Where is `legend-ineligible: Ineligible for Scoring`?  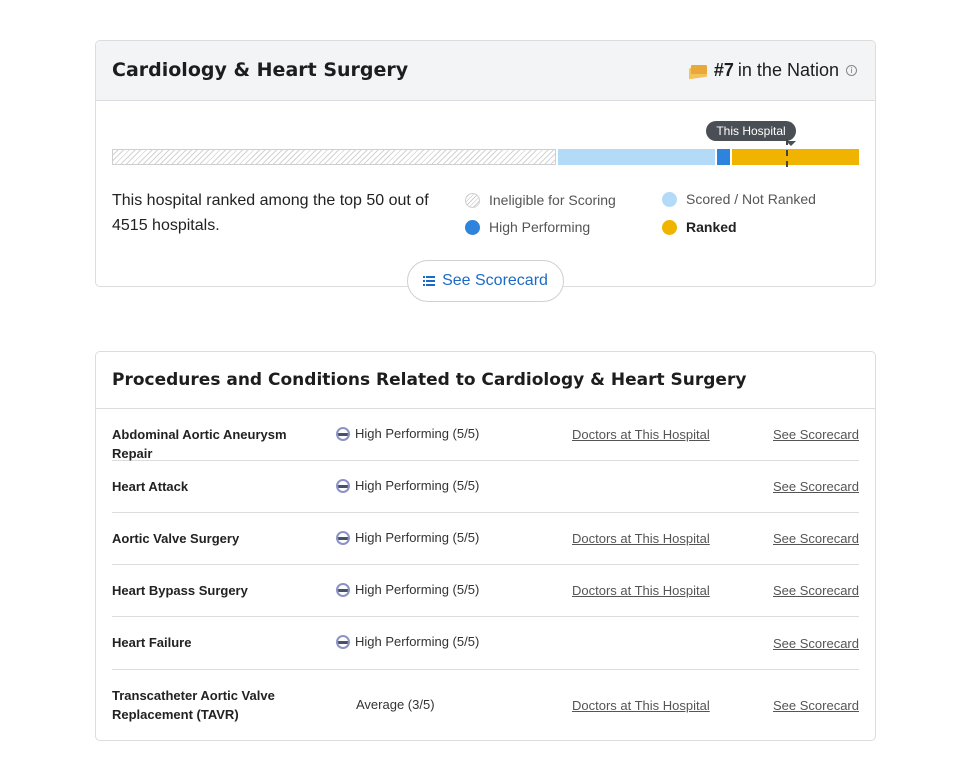 legend-ineligible: Ineligible for Scoring is located at coordinates (540, 200).